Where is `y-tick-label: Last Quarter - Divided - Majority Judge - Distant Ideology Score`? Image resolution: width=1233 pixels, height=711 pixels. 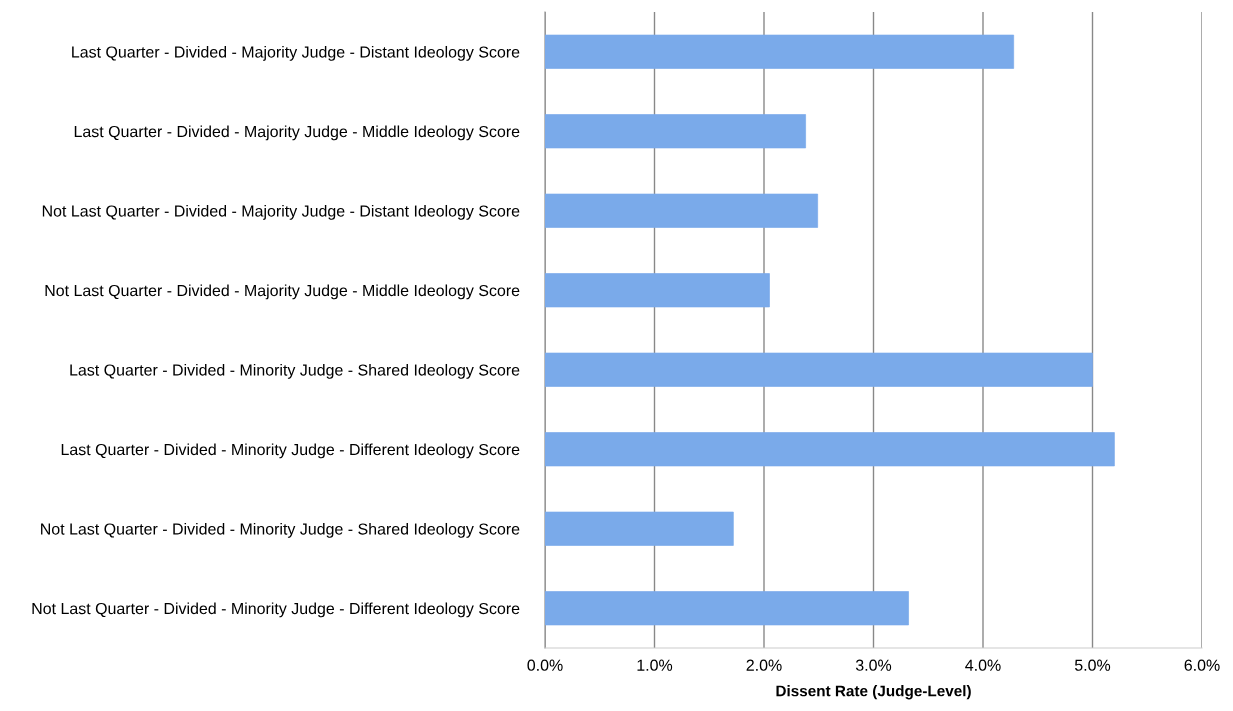
y-tick-label: Last Quarter - Divided - Majority Judge - Distant Ideology Score is located at coordinates (296, 53).